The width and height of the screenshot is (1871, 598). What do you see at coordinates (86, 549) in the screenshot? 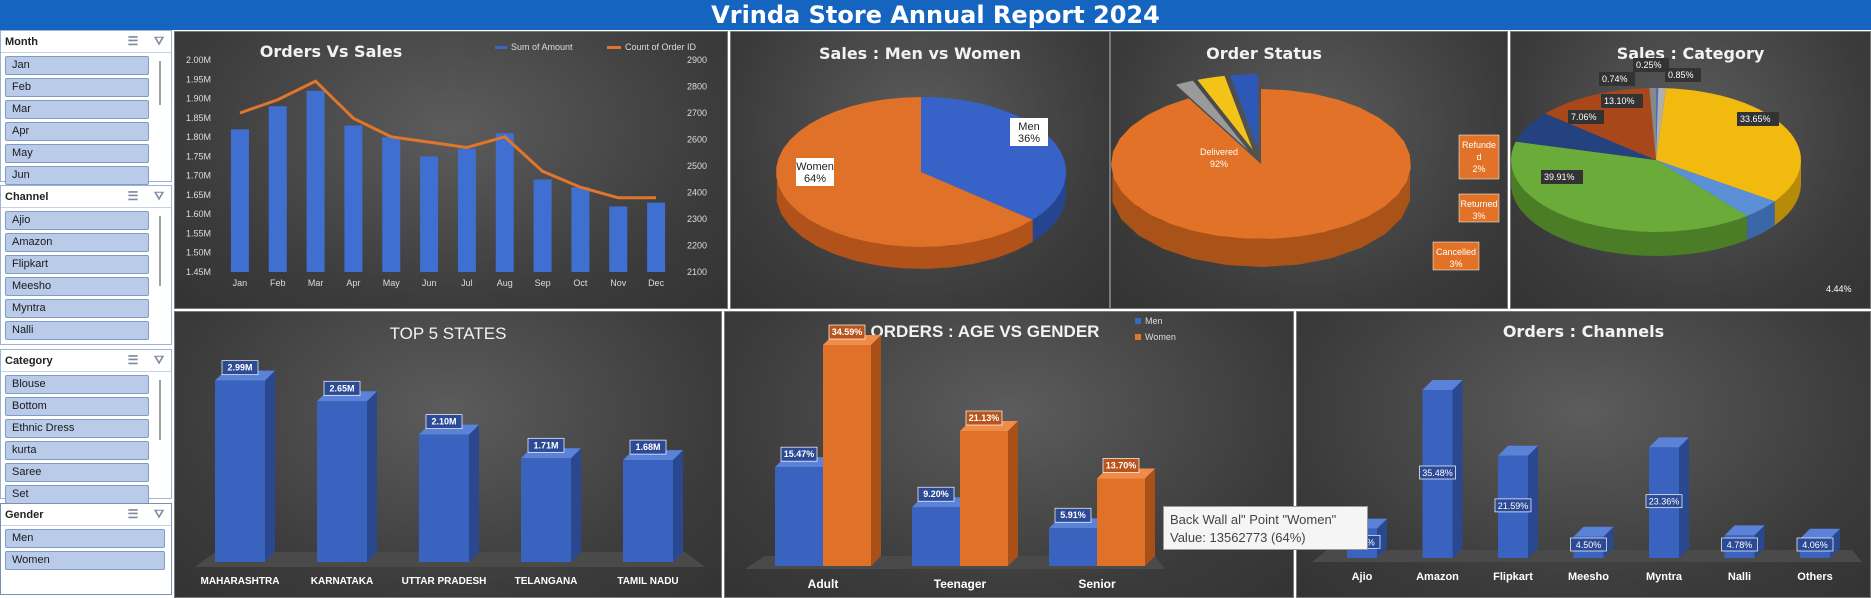
I see `slicer-gender: Gender ☰ ⛛ Men Women` at bounding box center [86, 549].